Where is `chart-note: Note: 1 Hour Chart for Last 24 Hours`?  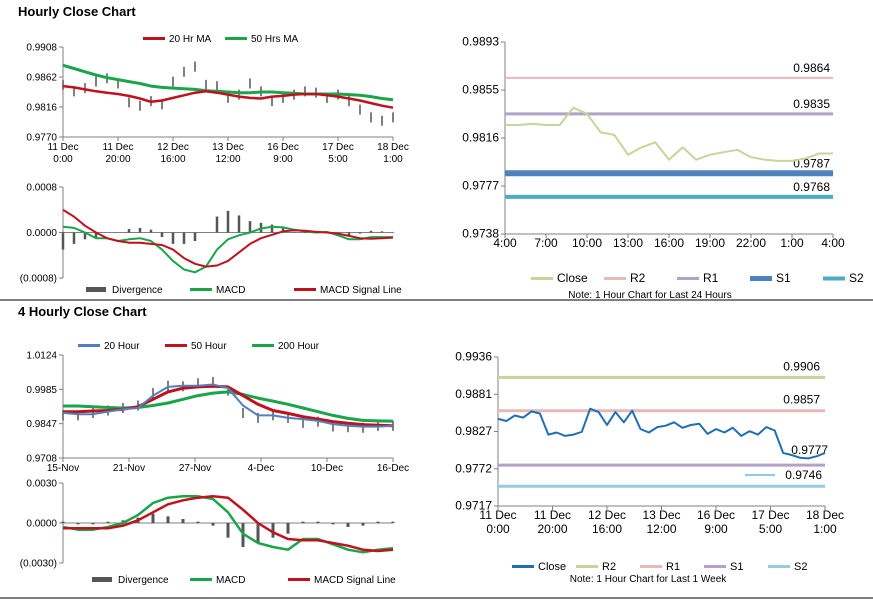
chart-note: Note: 1 Hour Chart for Last 24 Hours is located at coordinates (649, 295).